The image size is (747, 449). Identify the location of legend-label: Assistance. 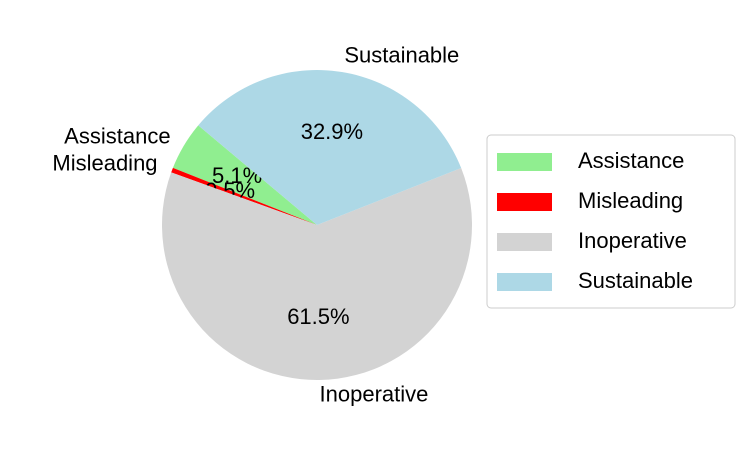
(631, 160).